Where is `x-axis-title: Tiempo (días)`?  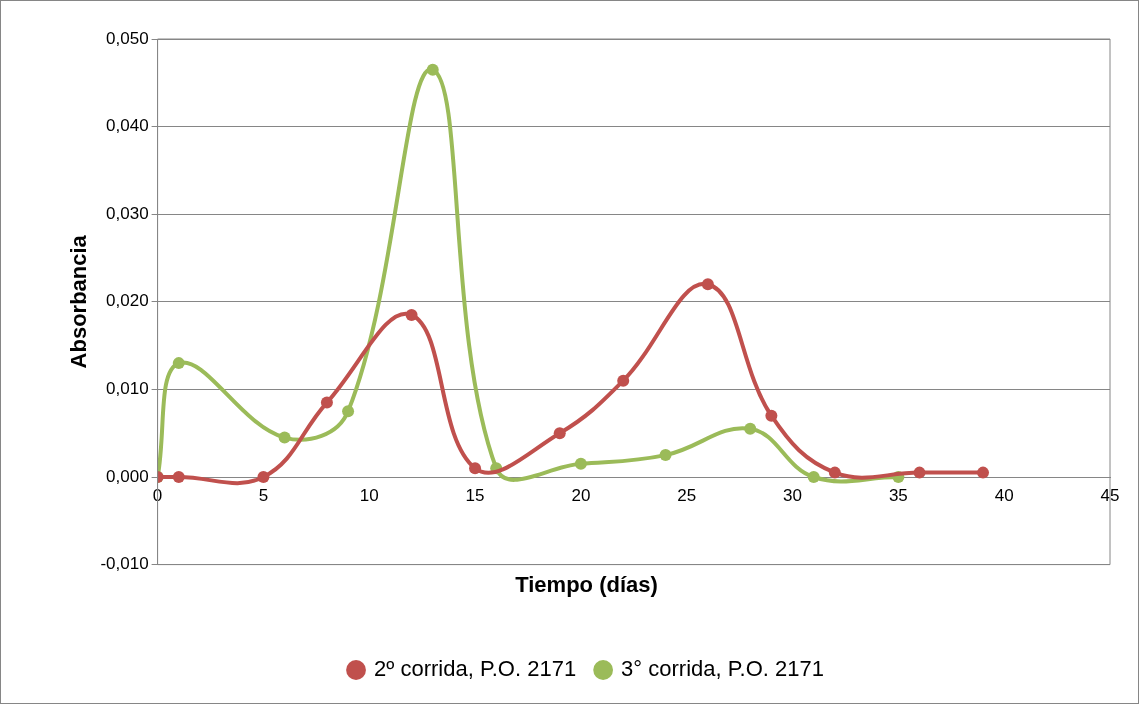
x-axis-title: Tiempo (días) is located at coordinates (586, 584).